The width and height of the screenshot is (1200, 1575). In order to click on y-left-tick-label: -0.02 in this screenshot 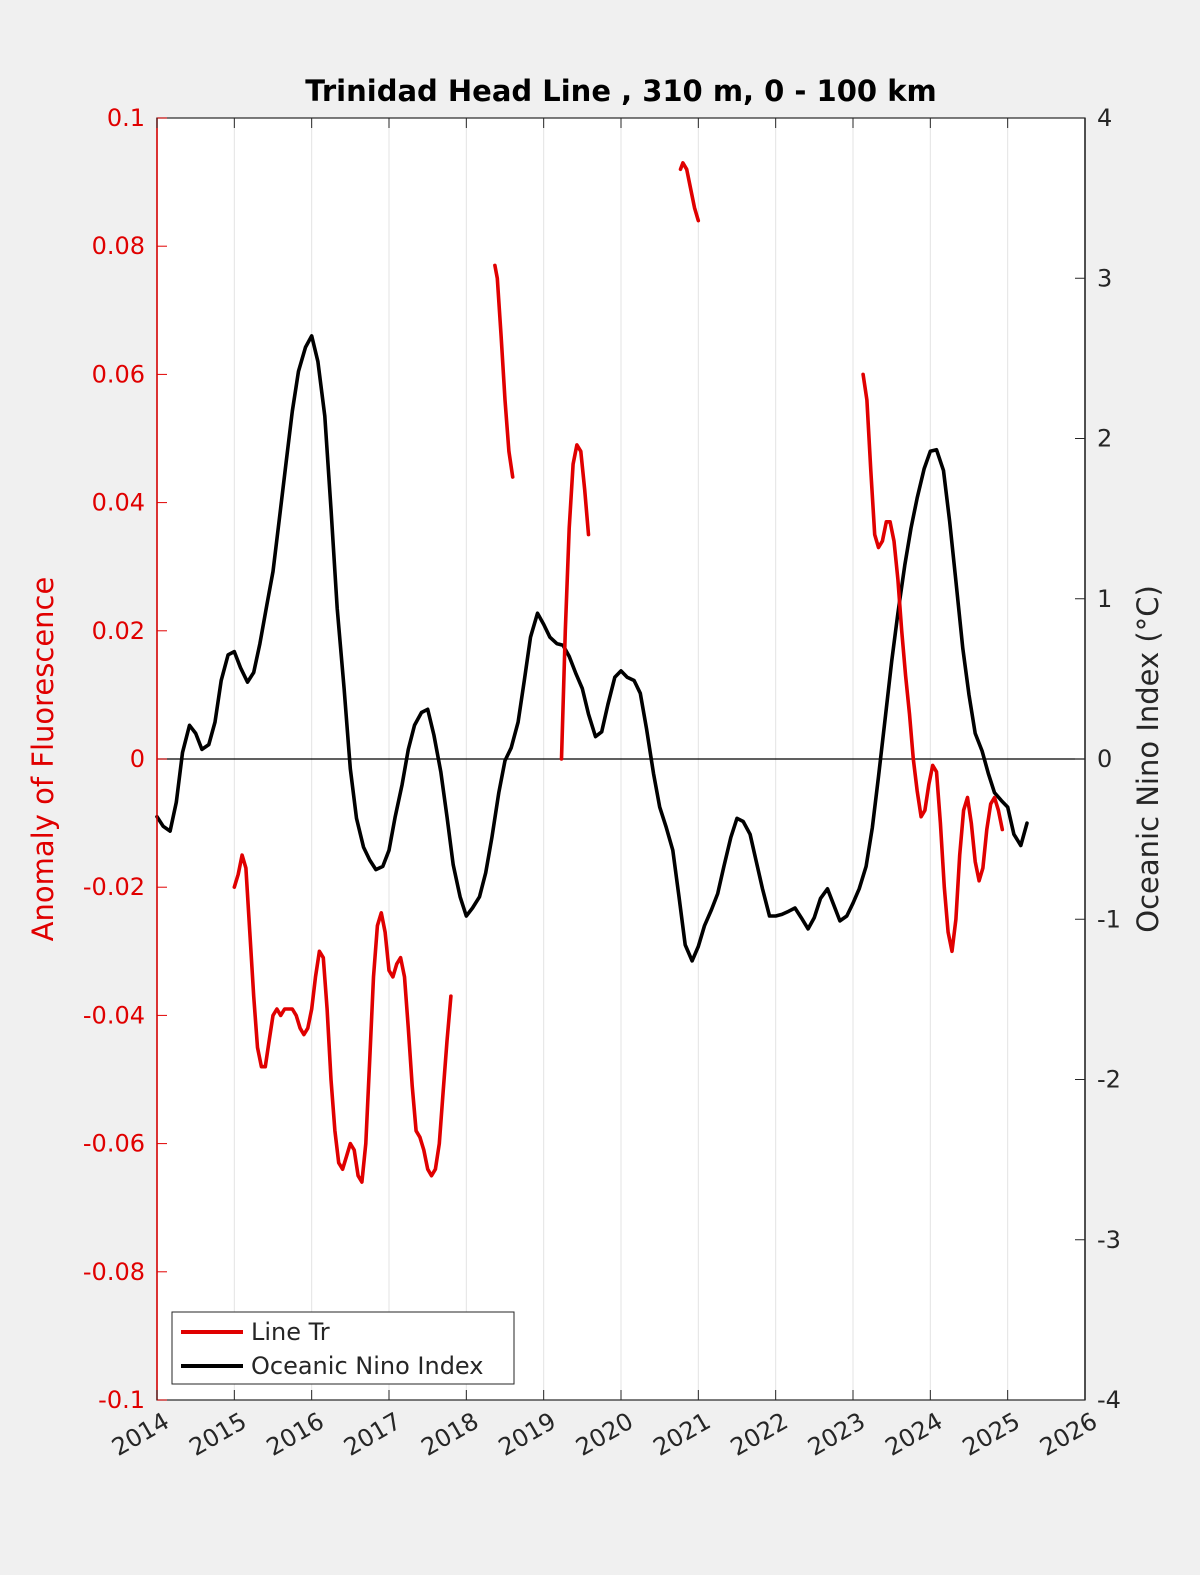, I will do `click(114, 887)`.